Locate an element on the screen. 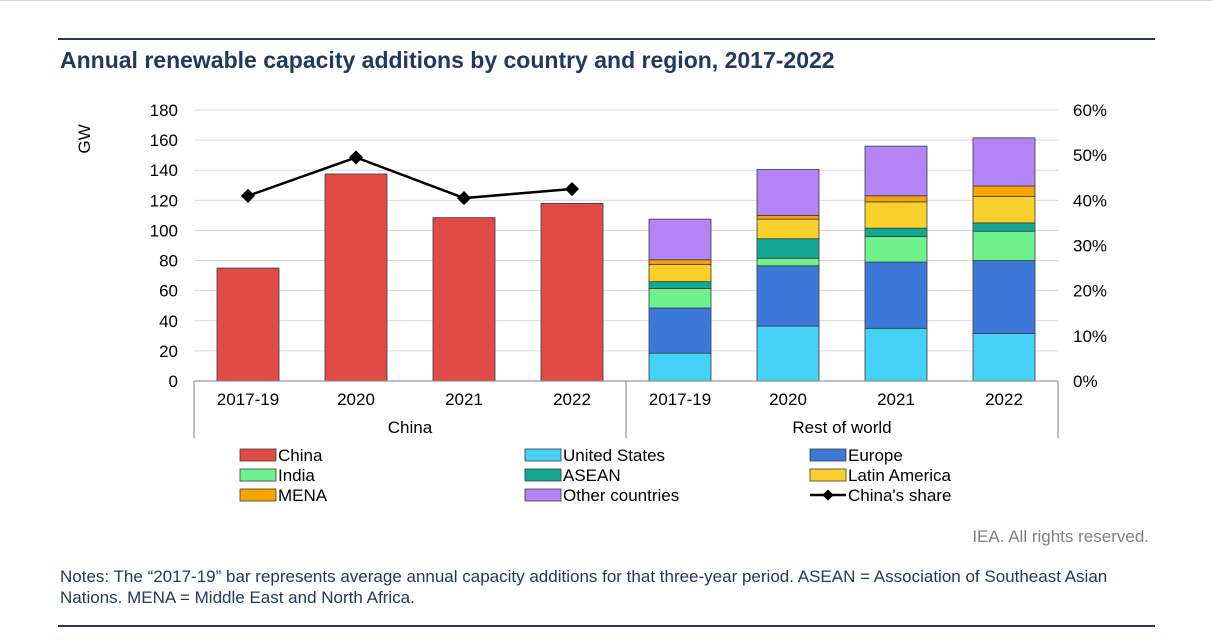  legend-label: China is located at coordinates (300, 455).